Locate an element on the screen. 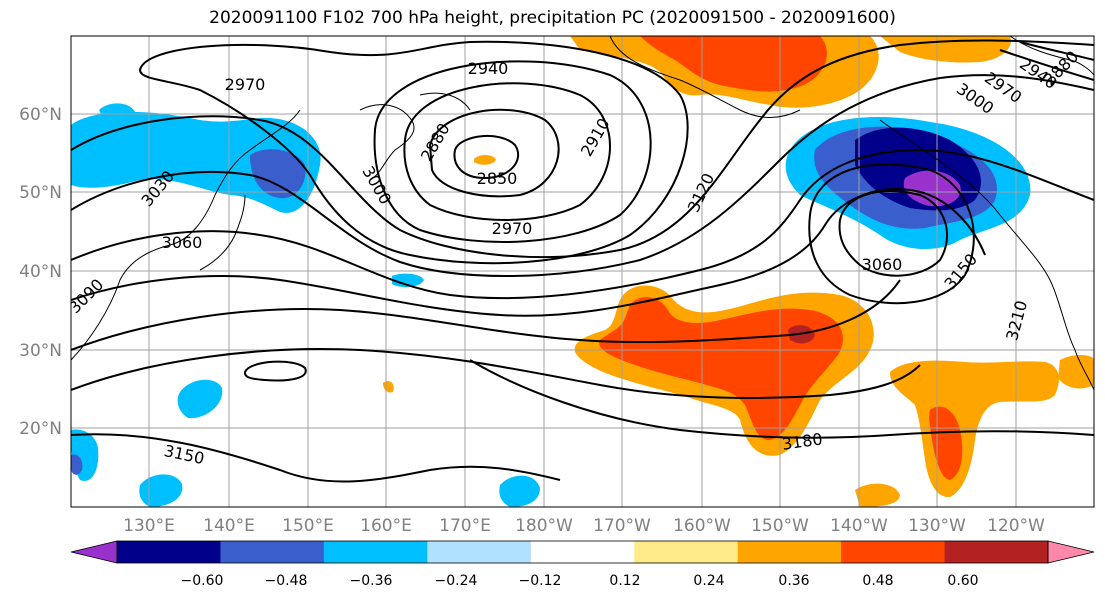 This screenshot has width=1105, height=601. longitude-label: 150°W is located at coordinates (780, 526).